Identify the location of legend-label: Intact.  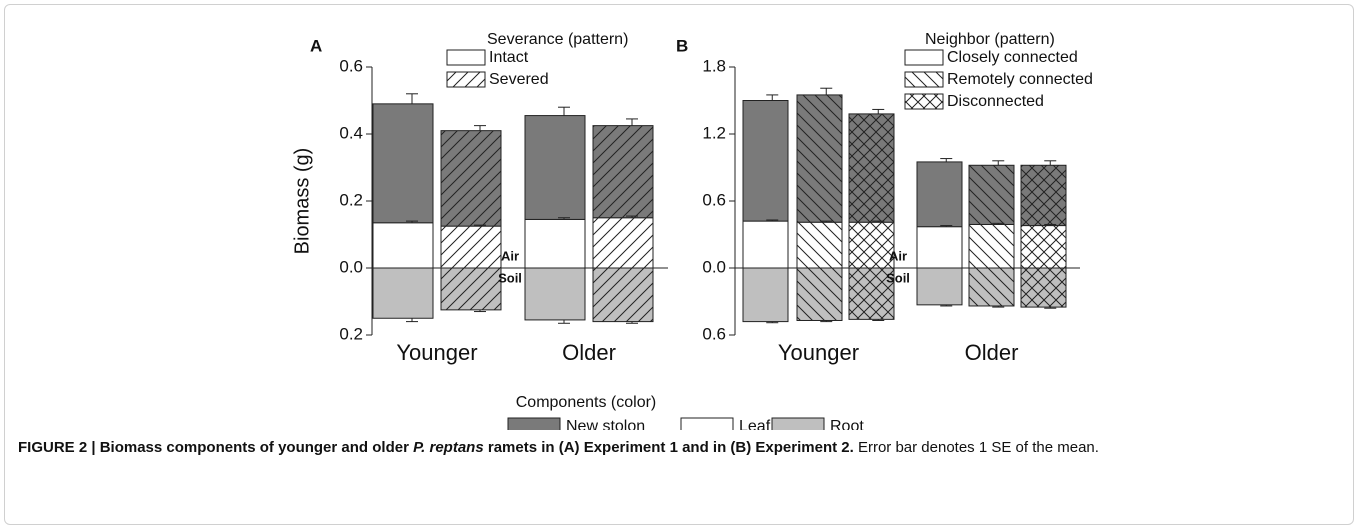
(509, 57).